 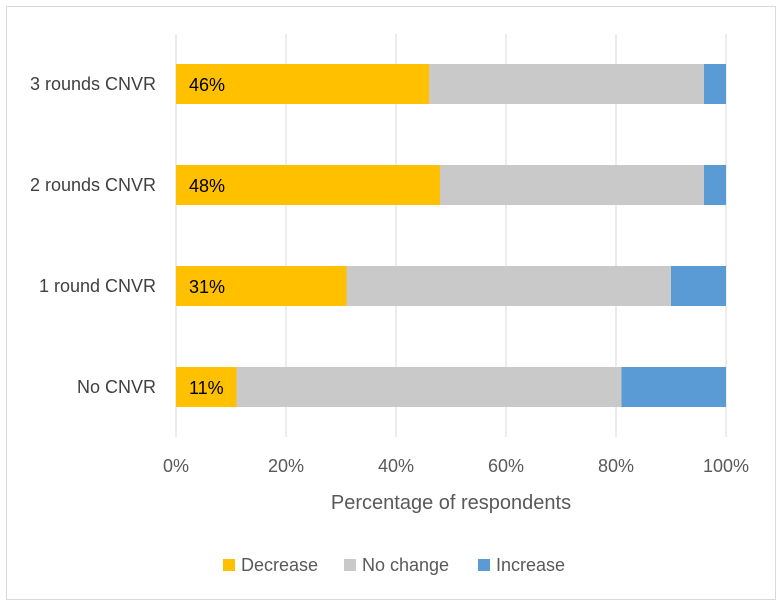 What do you see at coordinates (176, 466) in the screenshot?
I see `x-tick-label: 0%` at bounding box center [176, 466].